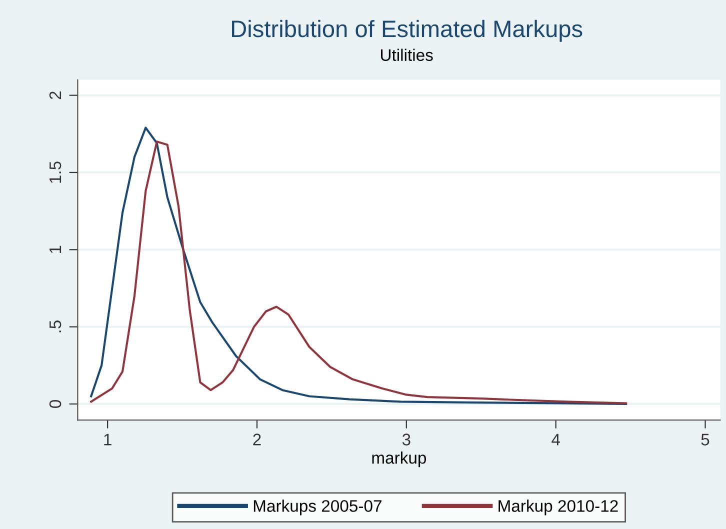  I want to click on y-tick-label: .5, so click(56, 326).